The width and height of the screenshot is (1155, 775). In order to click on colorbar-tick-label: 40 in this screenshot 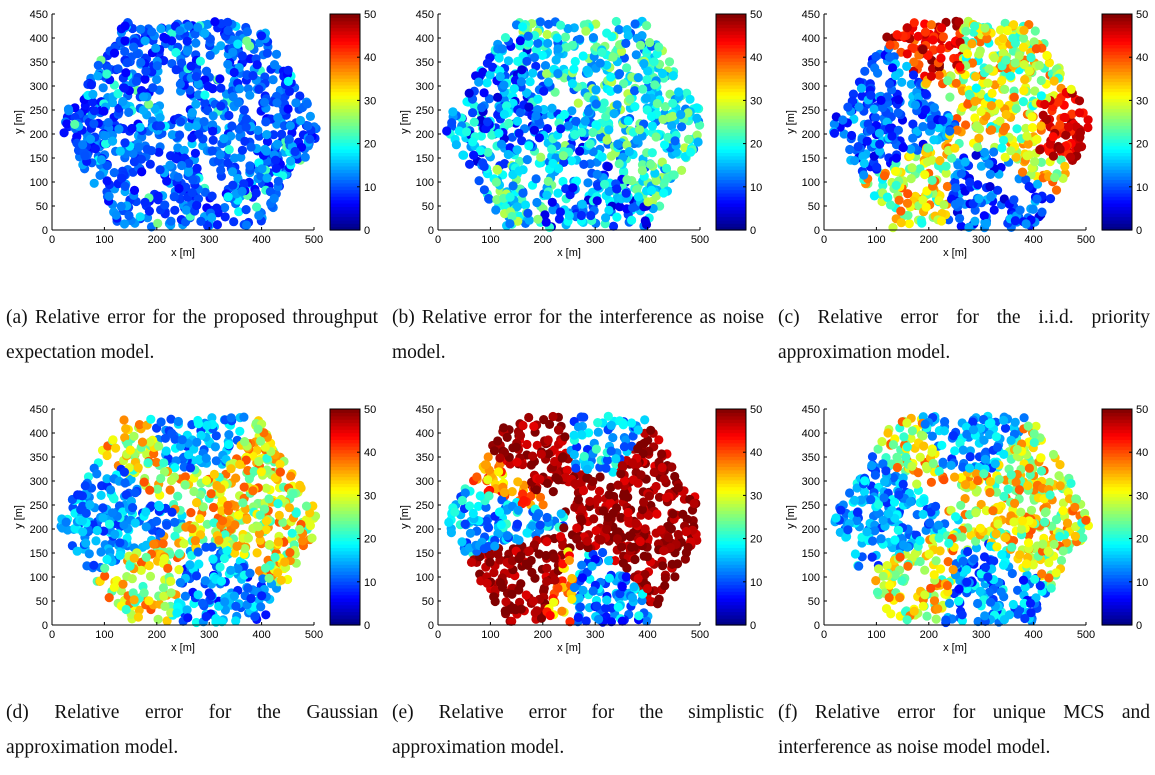, I will do `click(370, 58)`.